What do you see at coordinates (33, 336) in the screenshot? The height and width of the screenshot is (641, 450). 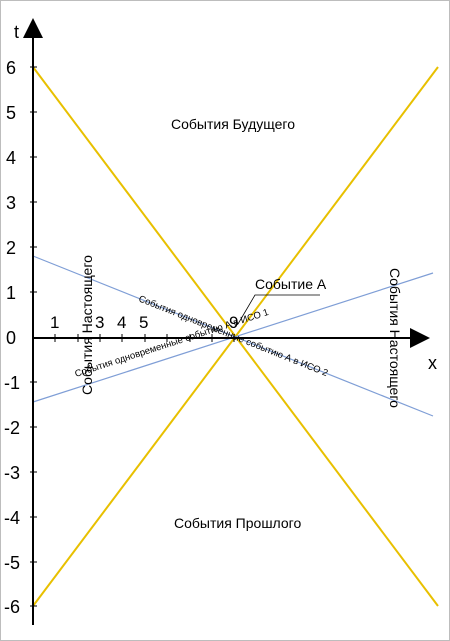 I see `t-axis-ticks` at bounding box center [33, 336].